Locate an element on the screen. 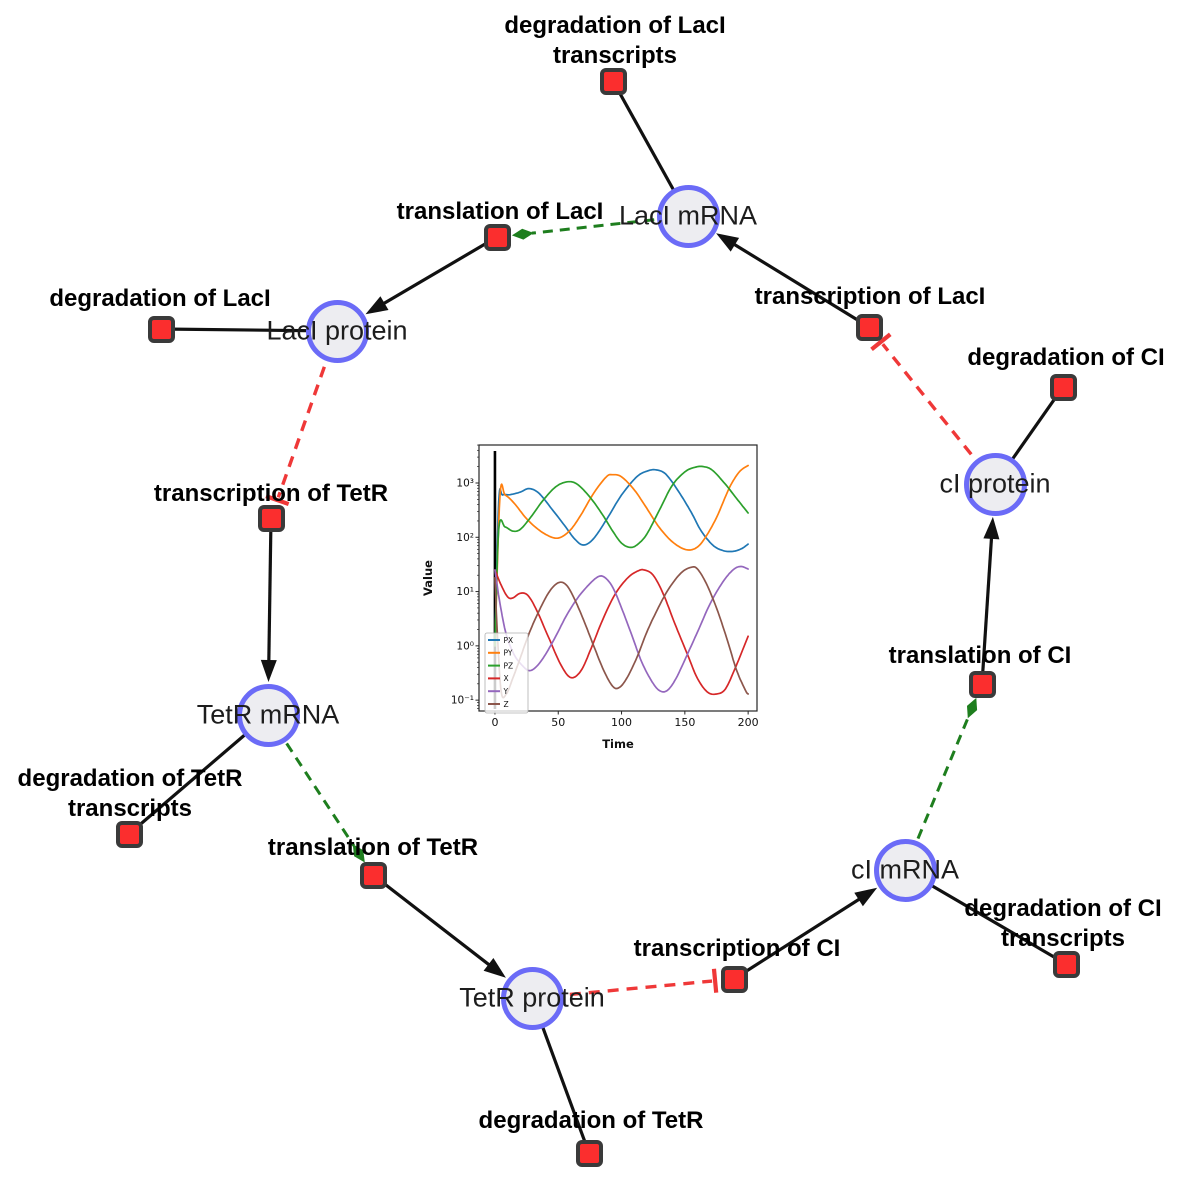 The height and width of the screenshot is (1200, 1189). reaction-node-transcription-tetr is located at coordinates (271, 518).